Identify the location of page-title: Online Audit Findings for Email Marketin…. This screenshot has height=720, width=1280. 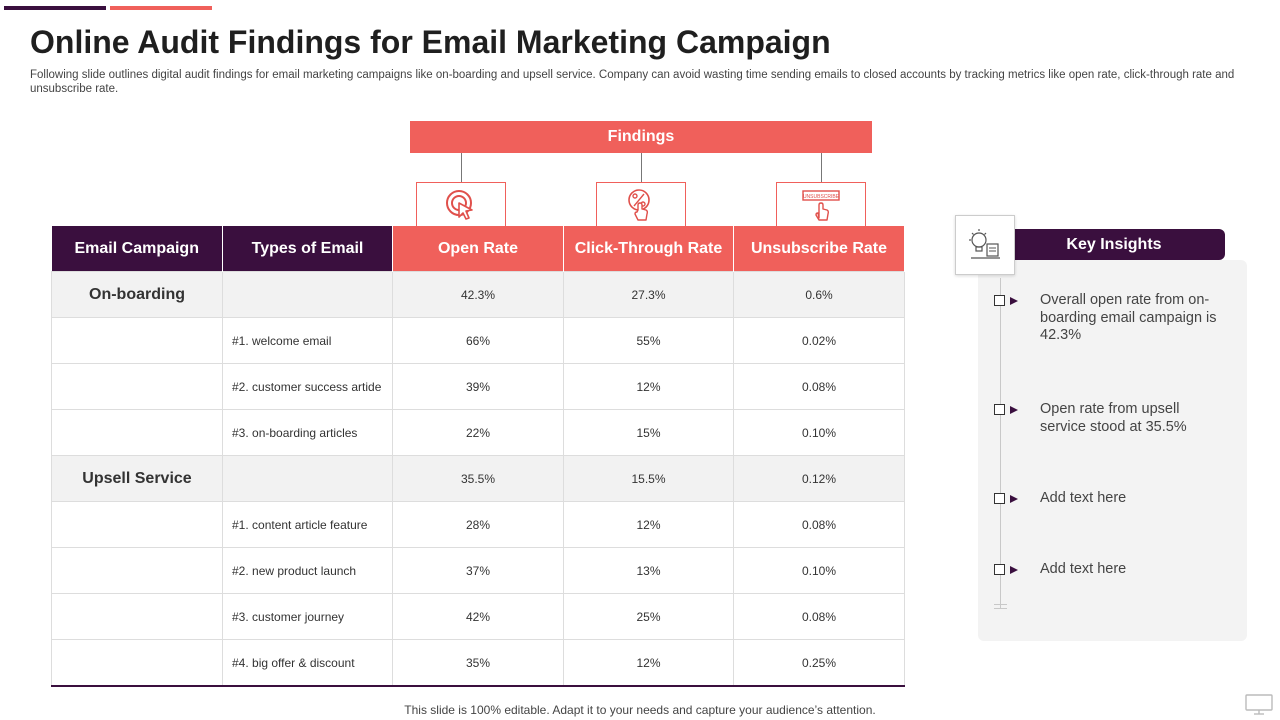
(430, 42).